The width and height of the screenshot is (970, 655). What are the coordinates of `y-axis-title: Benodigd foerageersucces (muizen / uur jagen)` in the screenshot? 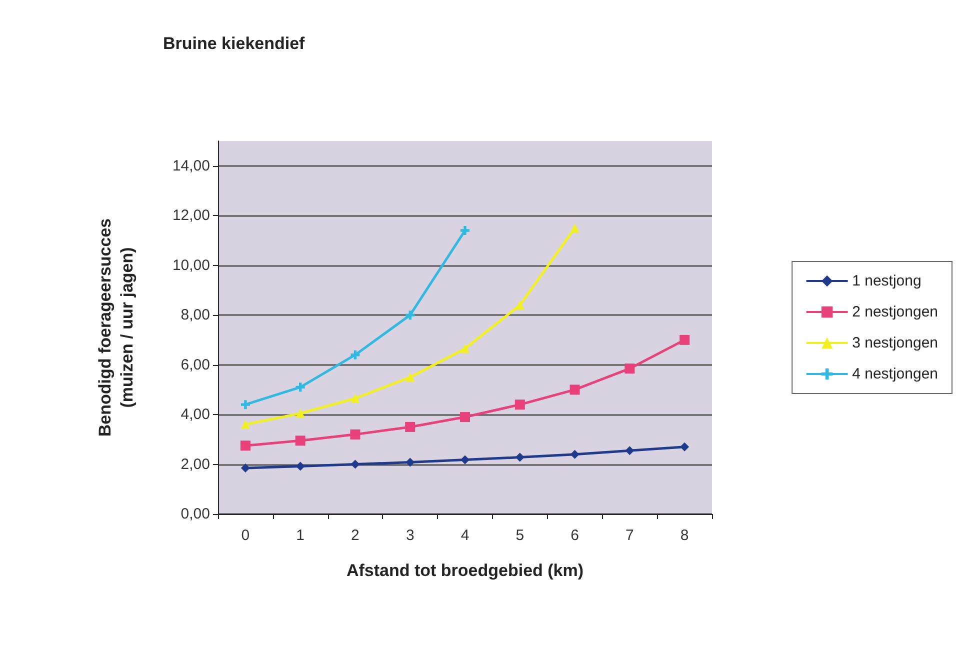 It's located at (116, 327).